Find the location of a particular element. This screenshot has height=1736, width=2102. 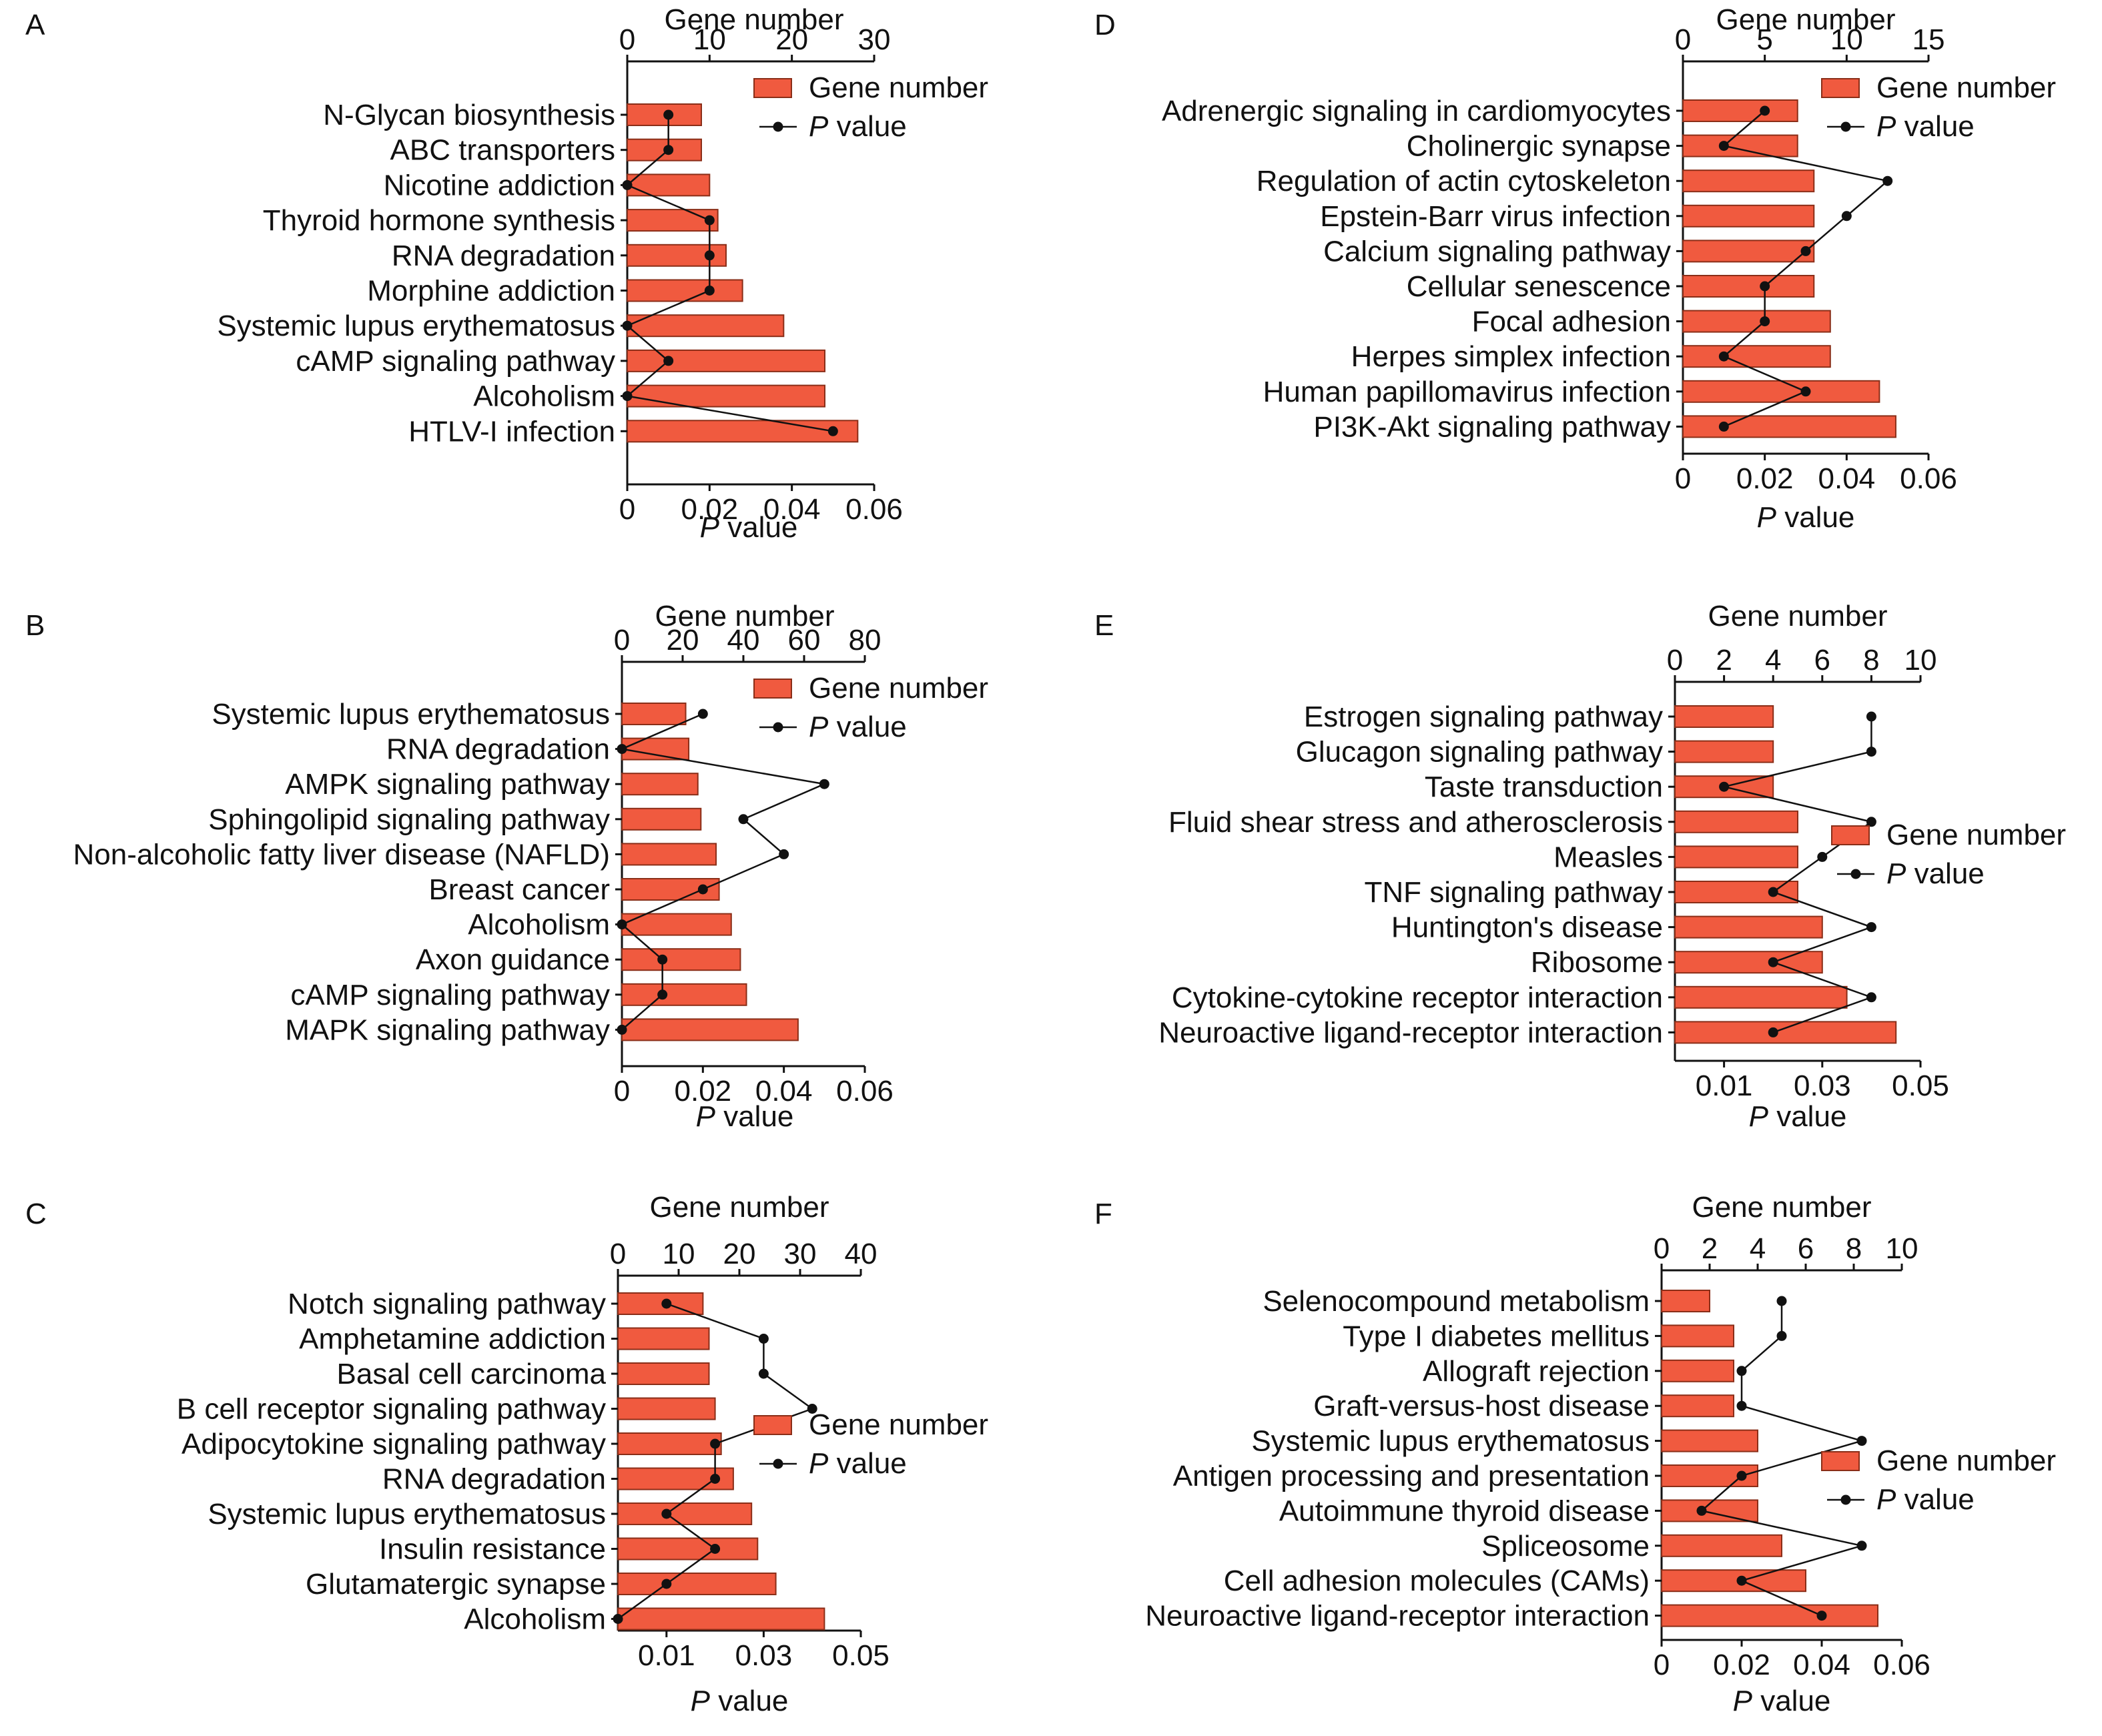

category-label: PI3K-Akt signaling pathway is located at coordinates (1492, 426).